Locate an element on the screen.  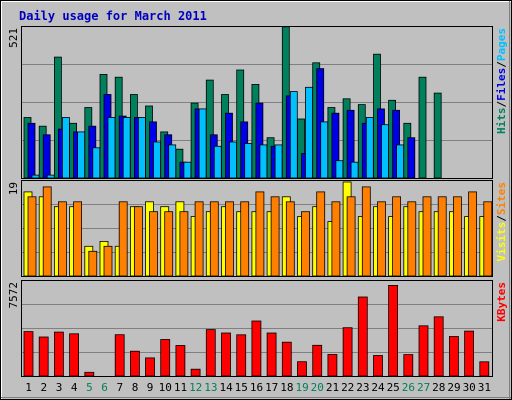
day-label-17: 17 is located at coordinates (271, 387).